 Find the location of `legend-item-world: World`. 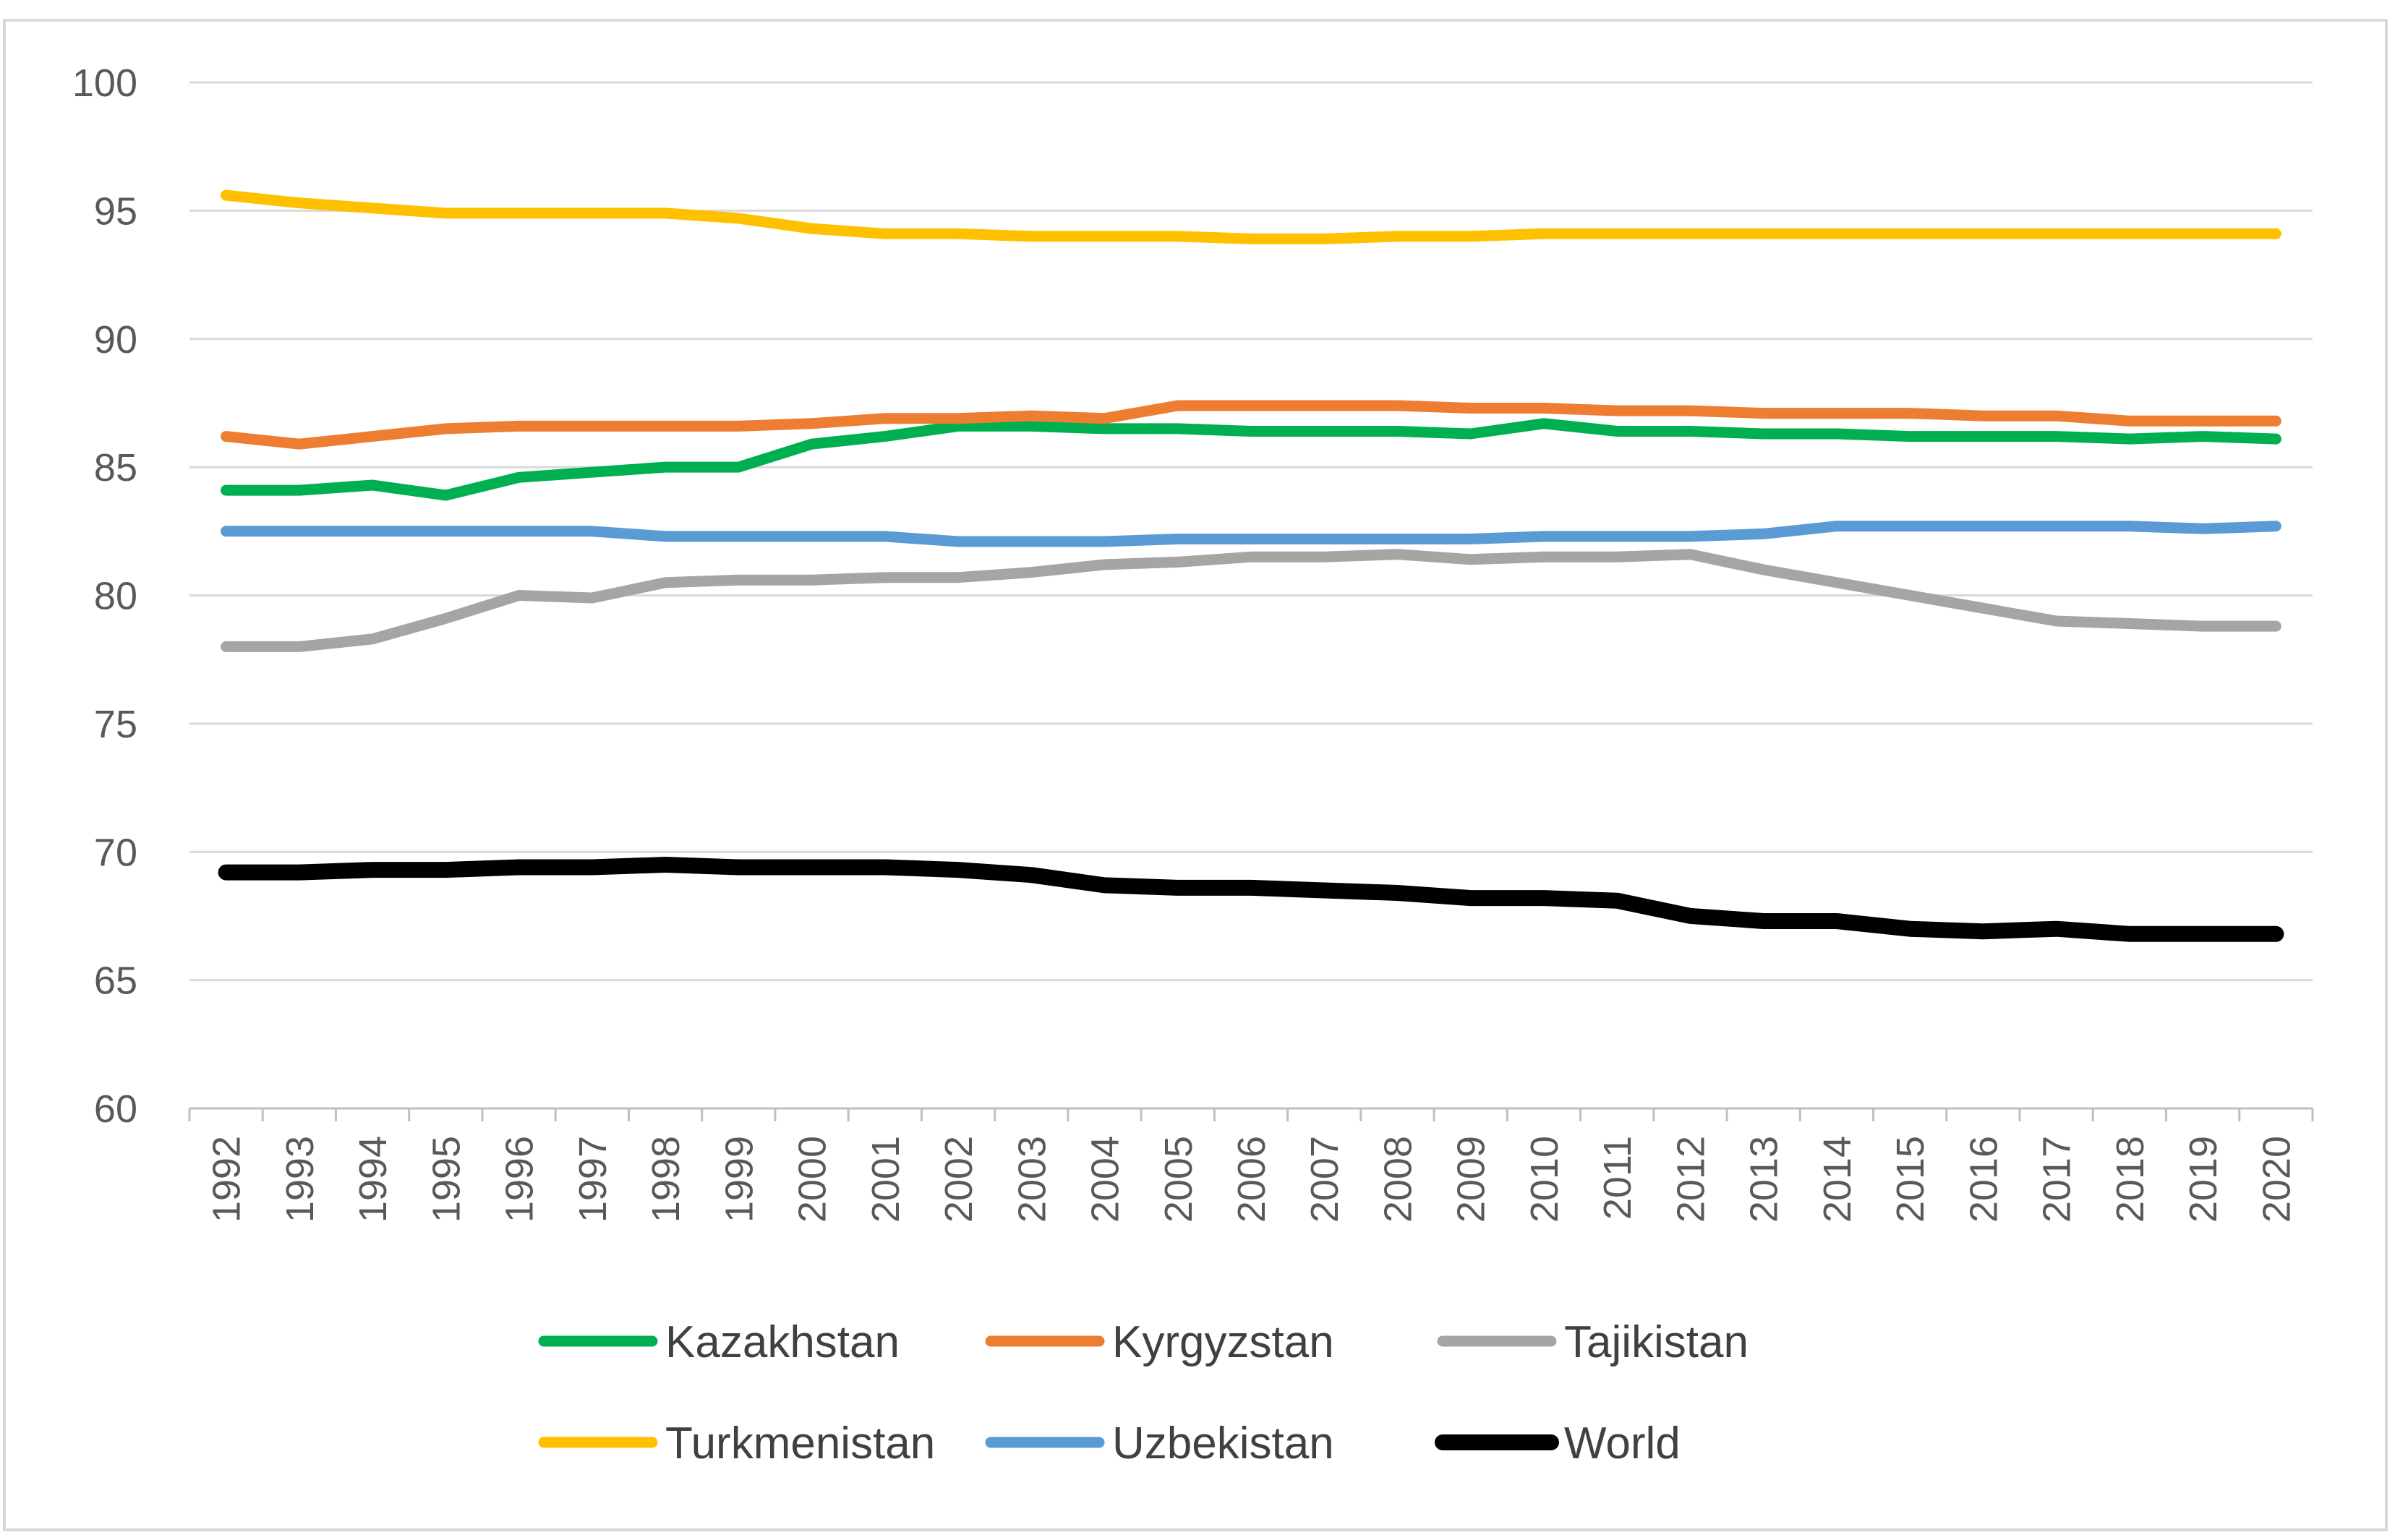

legend-item-world: World is located at coordinates (1558, 1443).